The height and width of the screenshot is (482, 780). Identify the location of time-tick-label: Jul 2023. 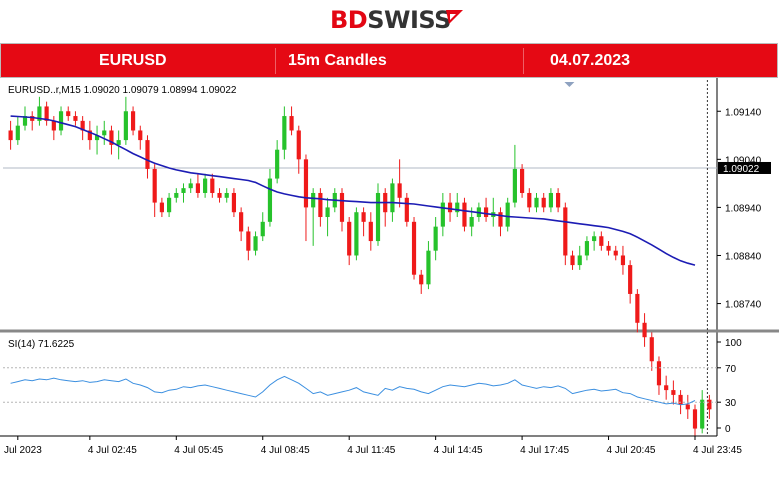
(23, 450).